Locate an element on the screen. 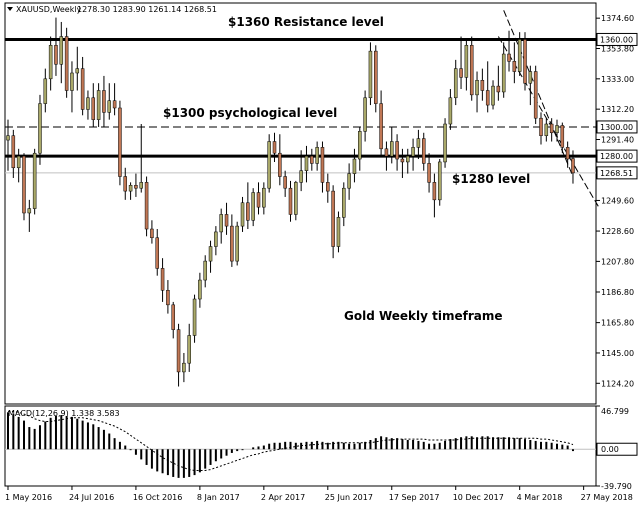 The height and width of the screenshot is (511, 638). x-tick-label: 17 Sep 2017 is located at coordinates (414, 497).